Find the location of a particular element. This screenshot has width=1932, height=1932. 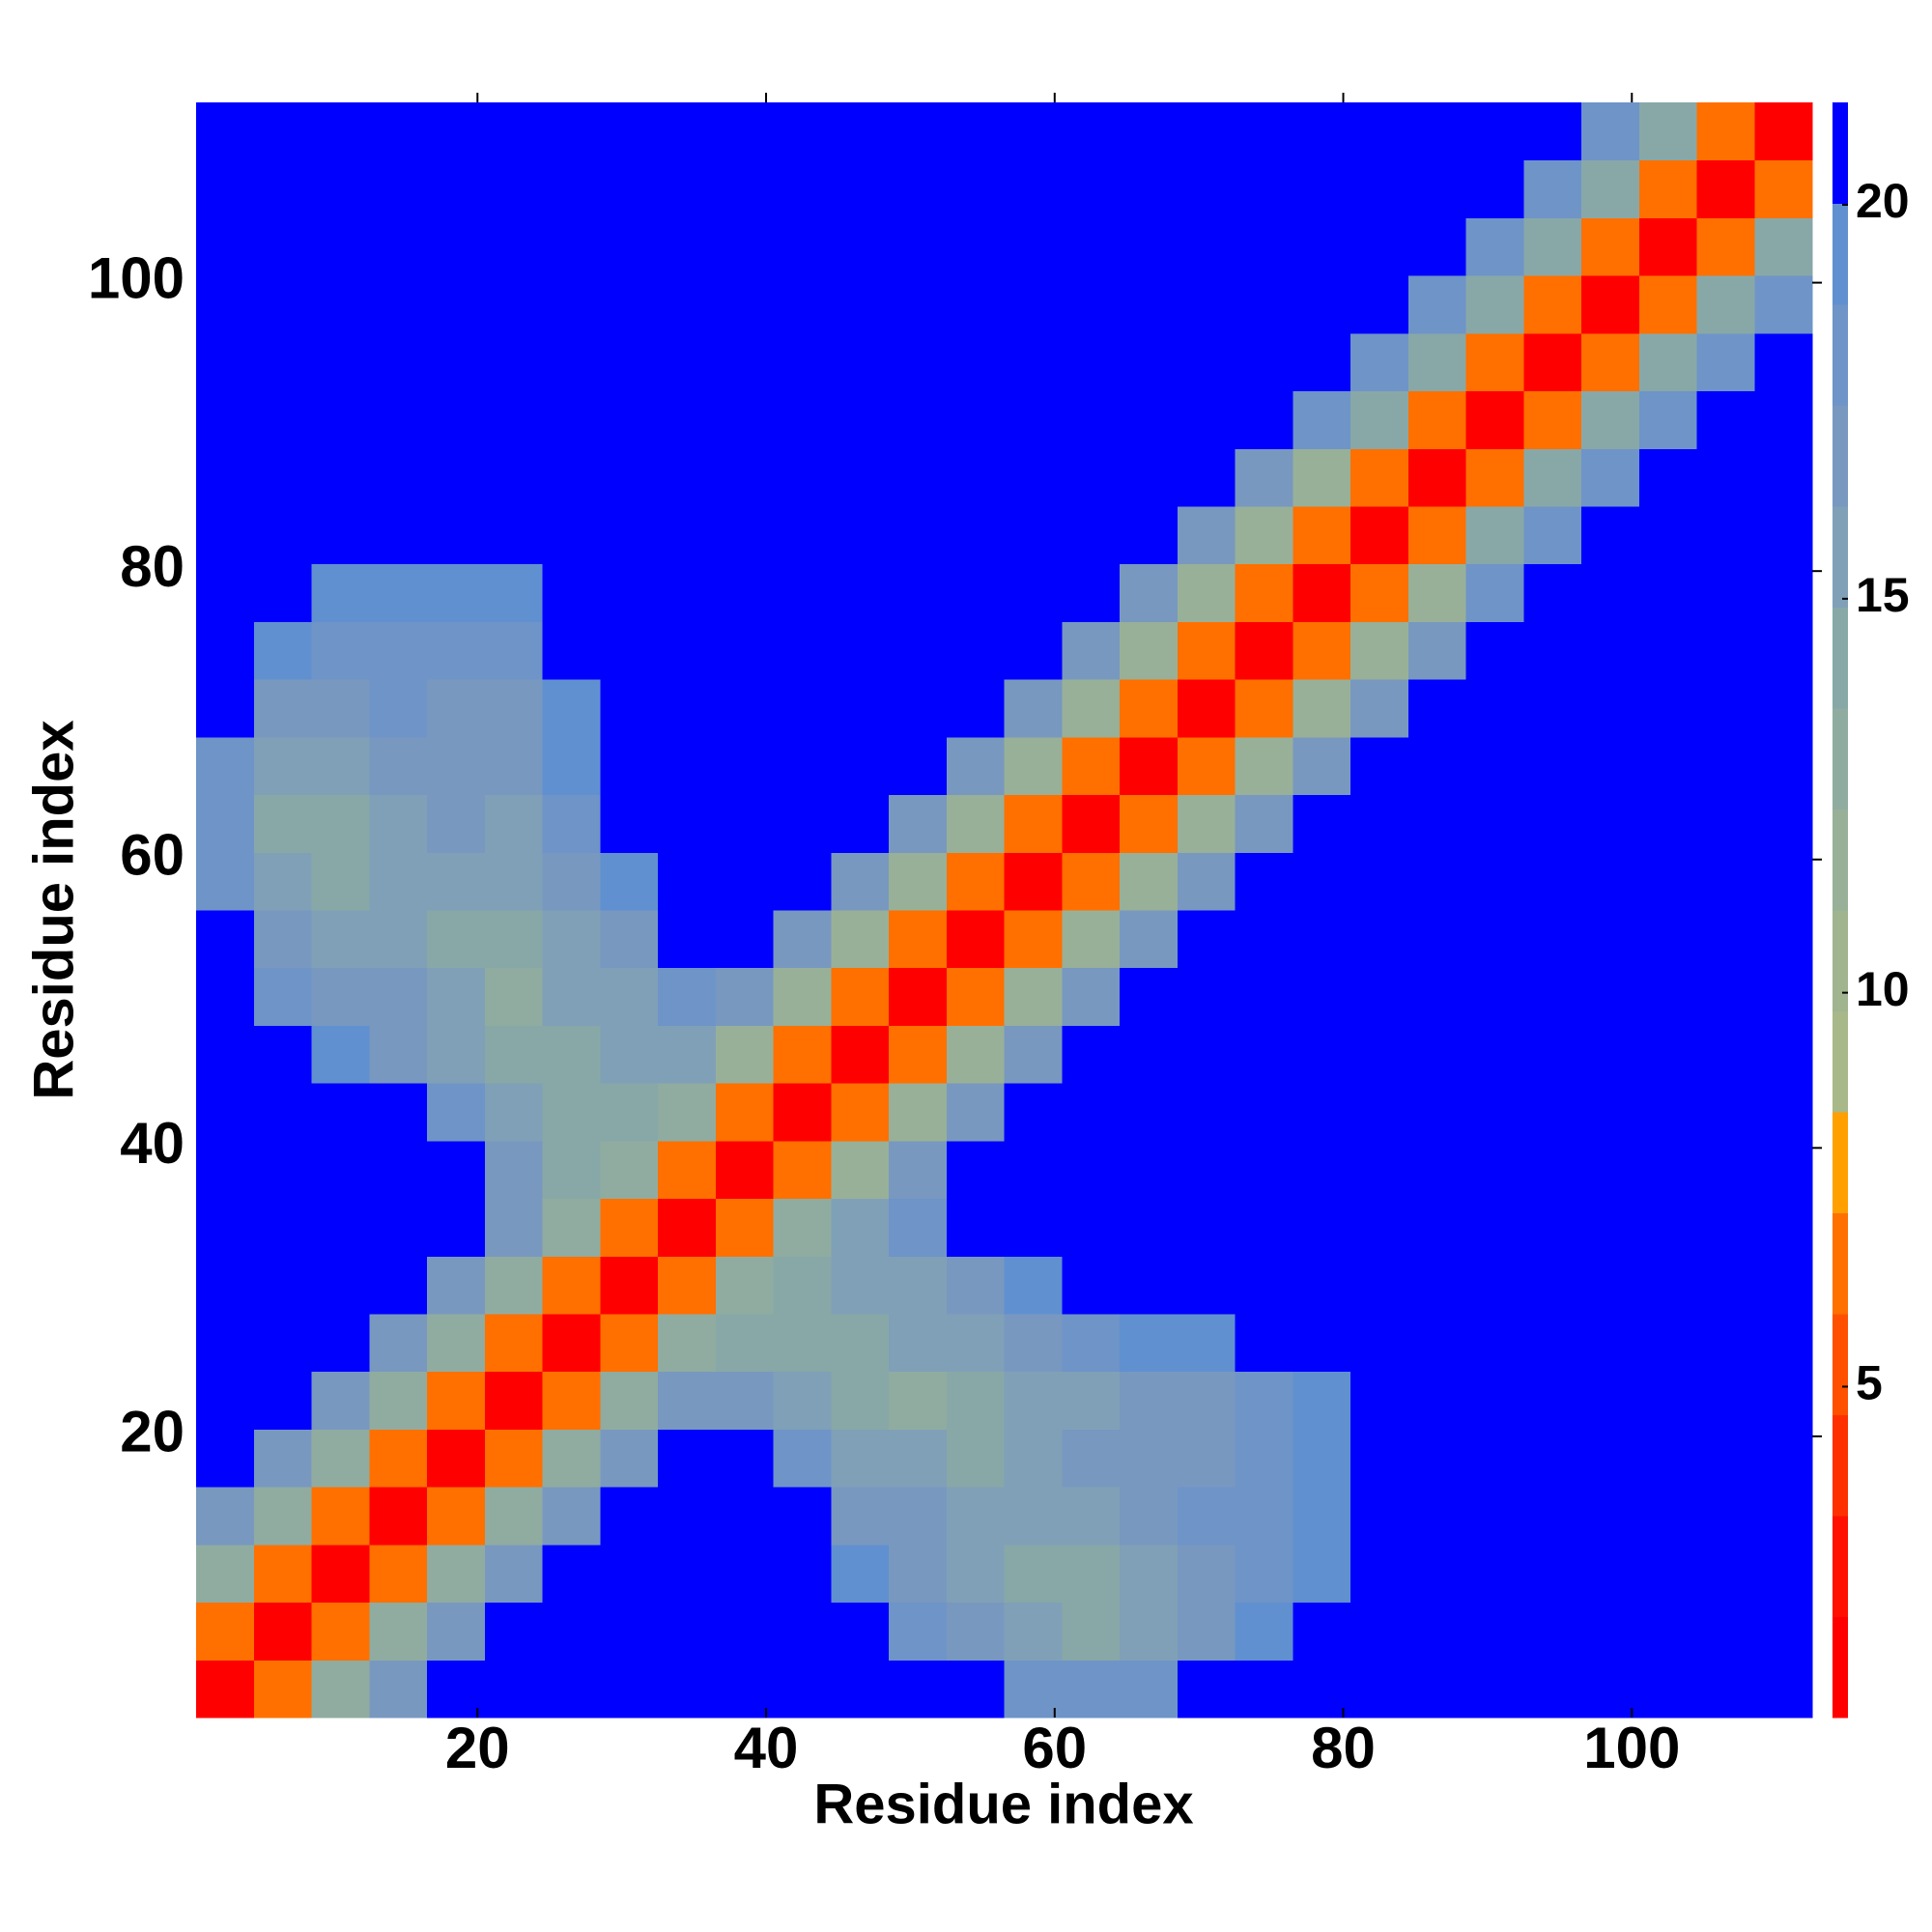

y-axis-label: Residue index is located at coordinates (53, 909).